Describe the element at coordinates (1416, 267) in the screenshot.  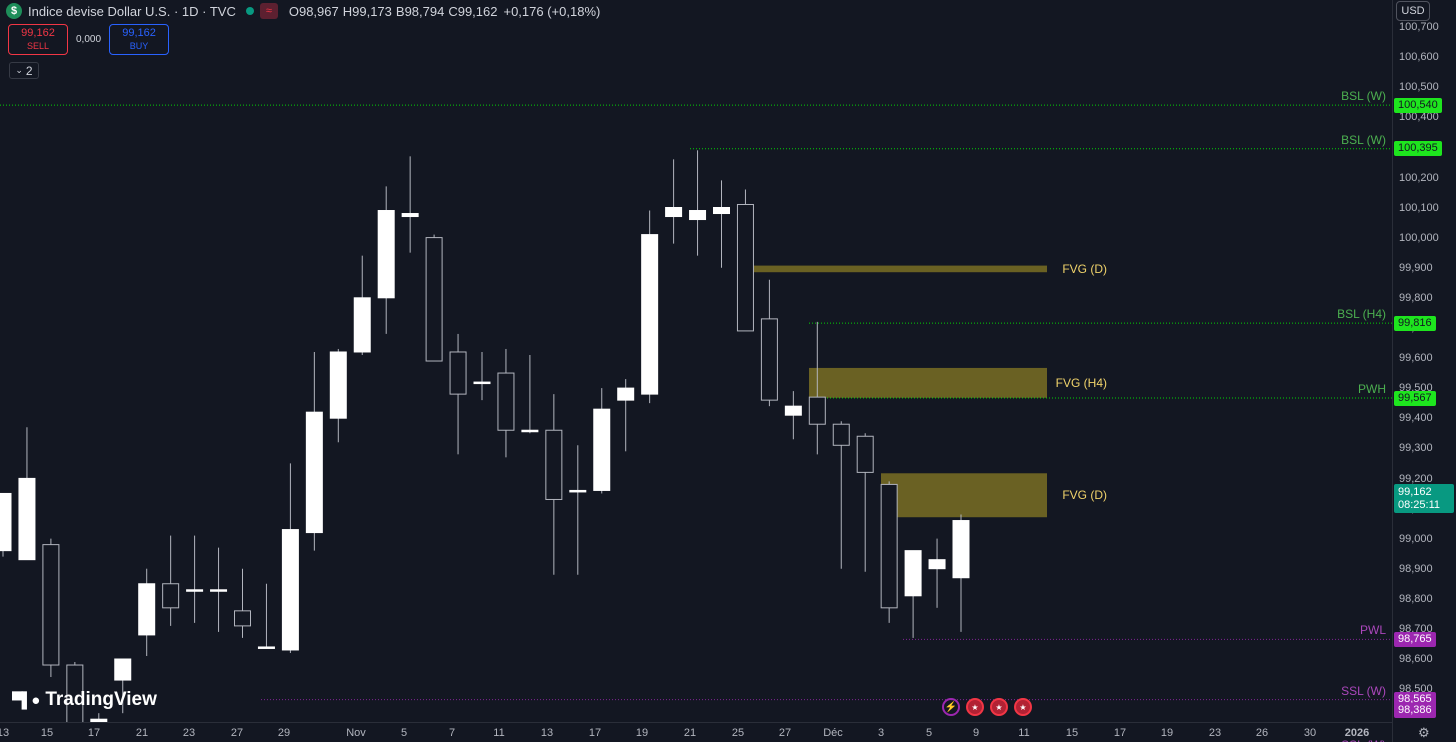
I see `price-tick-label: 99,900` at that location.